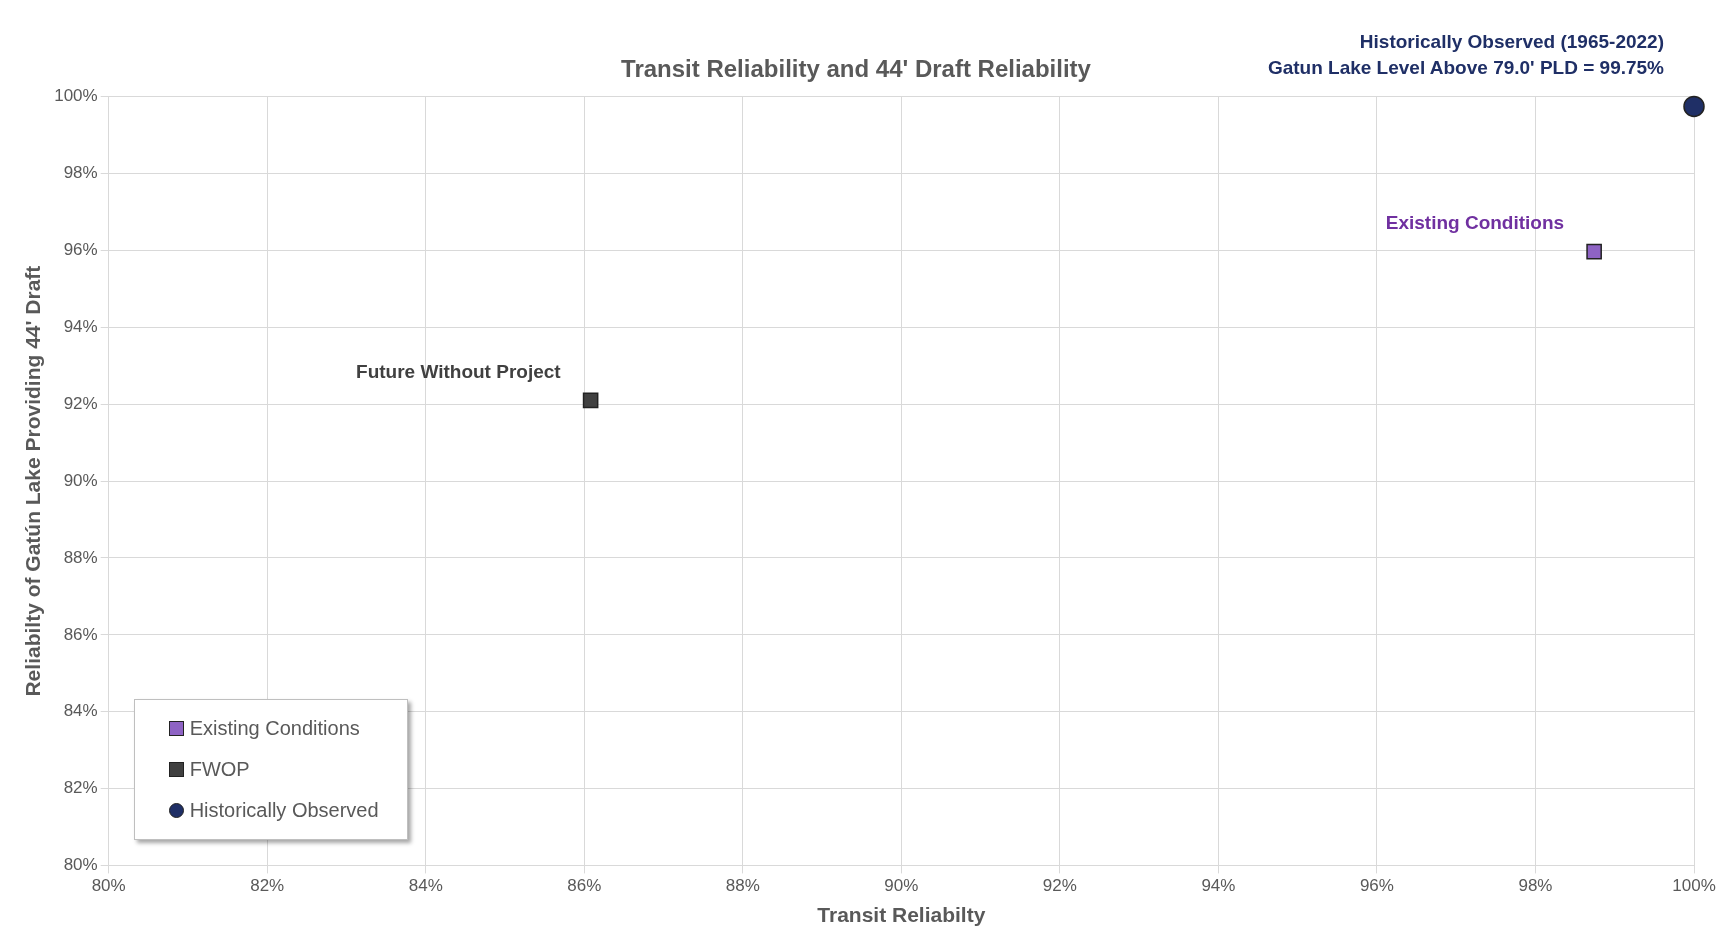 This screenshot has width=1734, height=948. I want to click on x-tick-label: 88%, so click(742, 886).